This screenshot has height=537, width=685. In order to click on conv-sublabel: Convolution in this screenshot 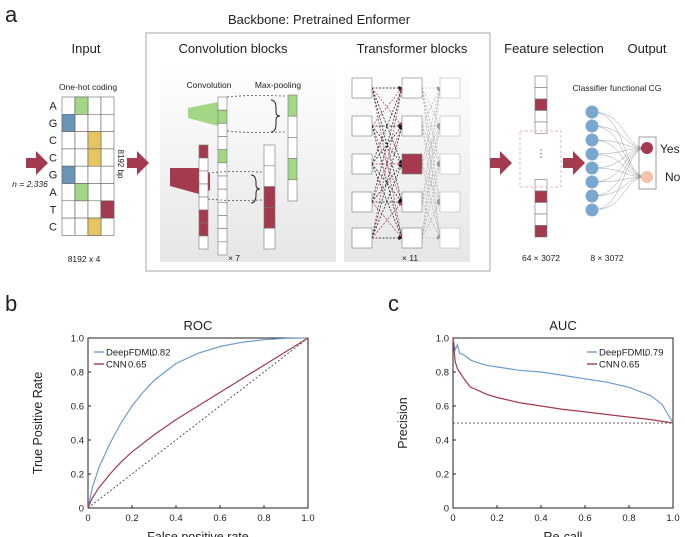, I will do `click(209, 85)`.